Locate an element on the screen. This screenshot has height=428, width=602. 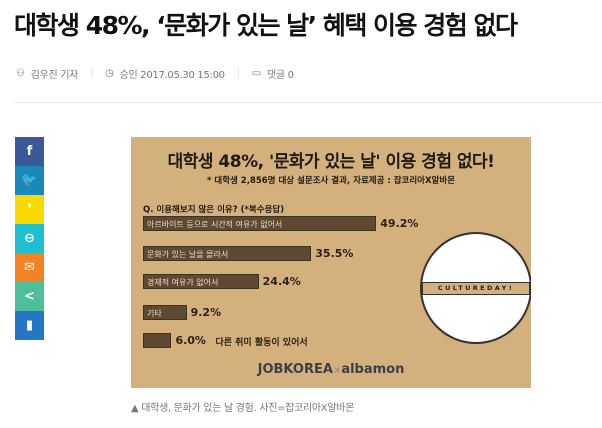
infographic-question: Q. 이용해보지 않은 이유? (*복수응답) is located at coordinates (214, 210).